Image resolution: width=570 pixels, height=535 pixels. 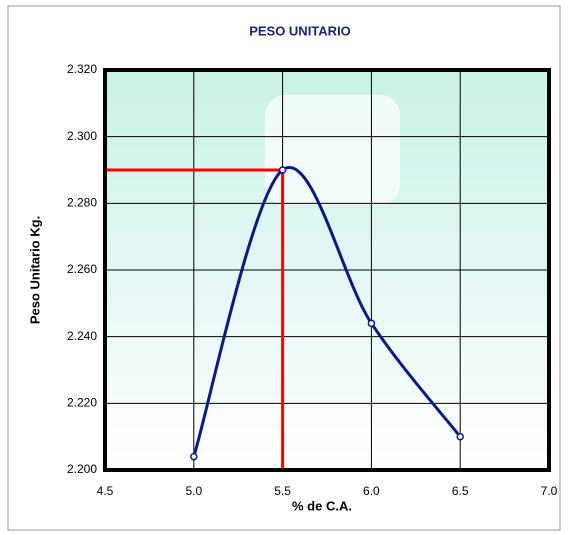 What do you see at coordinates (82, 269) in the screenshot?
I see `y-tick-label: 2.260` at bounding box center [82, 269].